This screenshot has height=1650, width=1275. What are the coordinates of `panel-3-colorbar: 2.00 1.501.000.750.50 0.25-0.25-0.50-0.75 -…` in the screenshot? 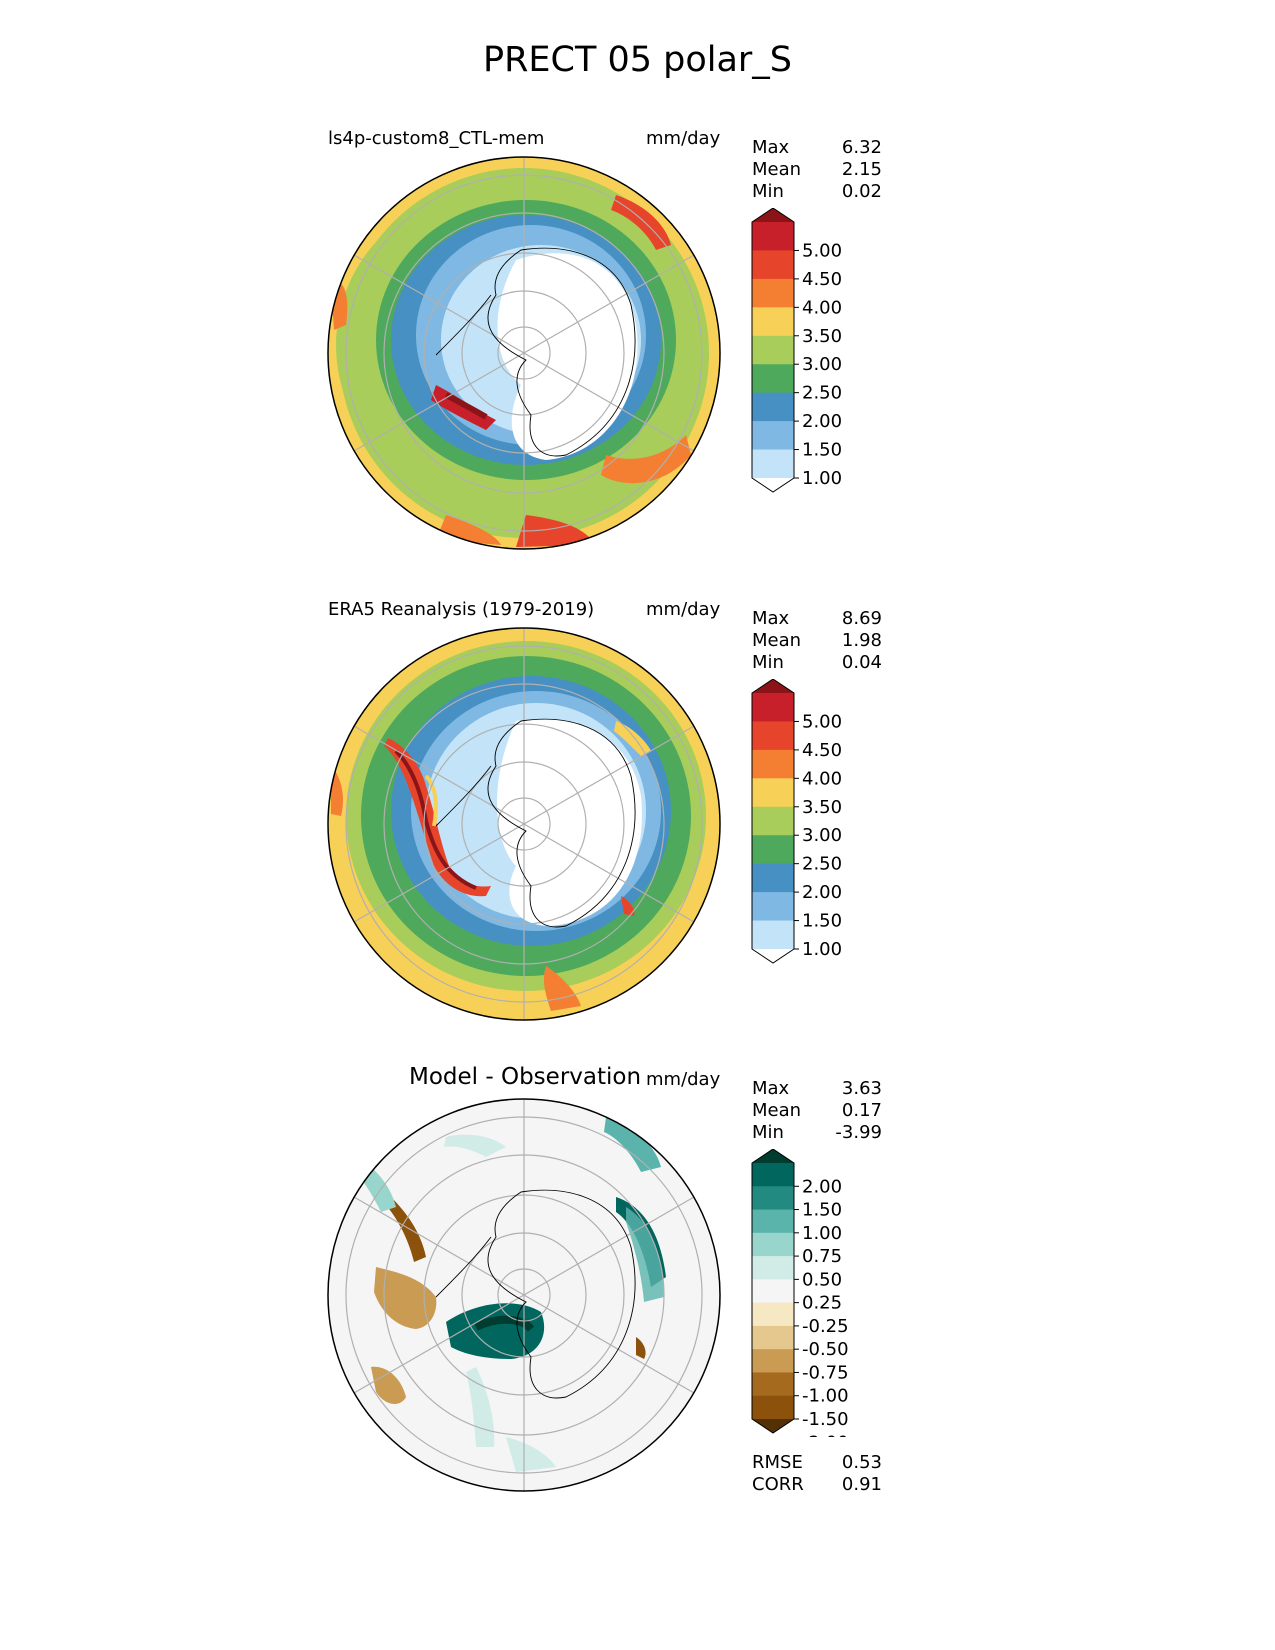 It's located at (800, 1293).